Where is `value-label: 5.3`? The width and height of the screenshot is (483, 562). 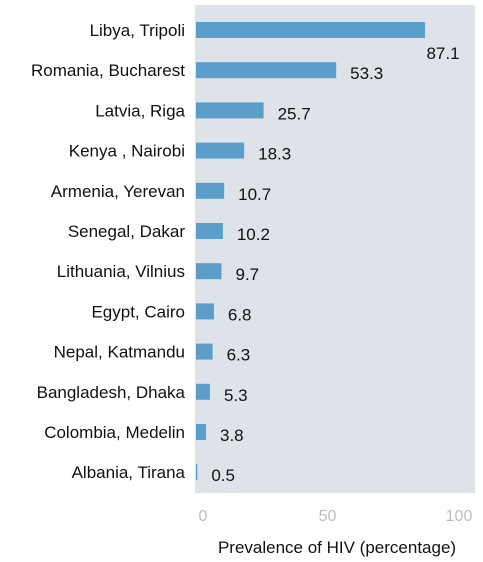 value-label: 5.3 is located at coordinates (236, 395).